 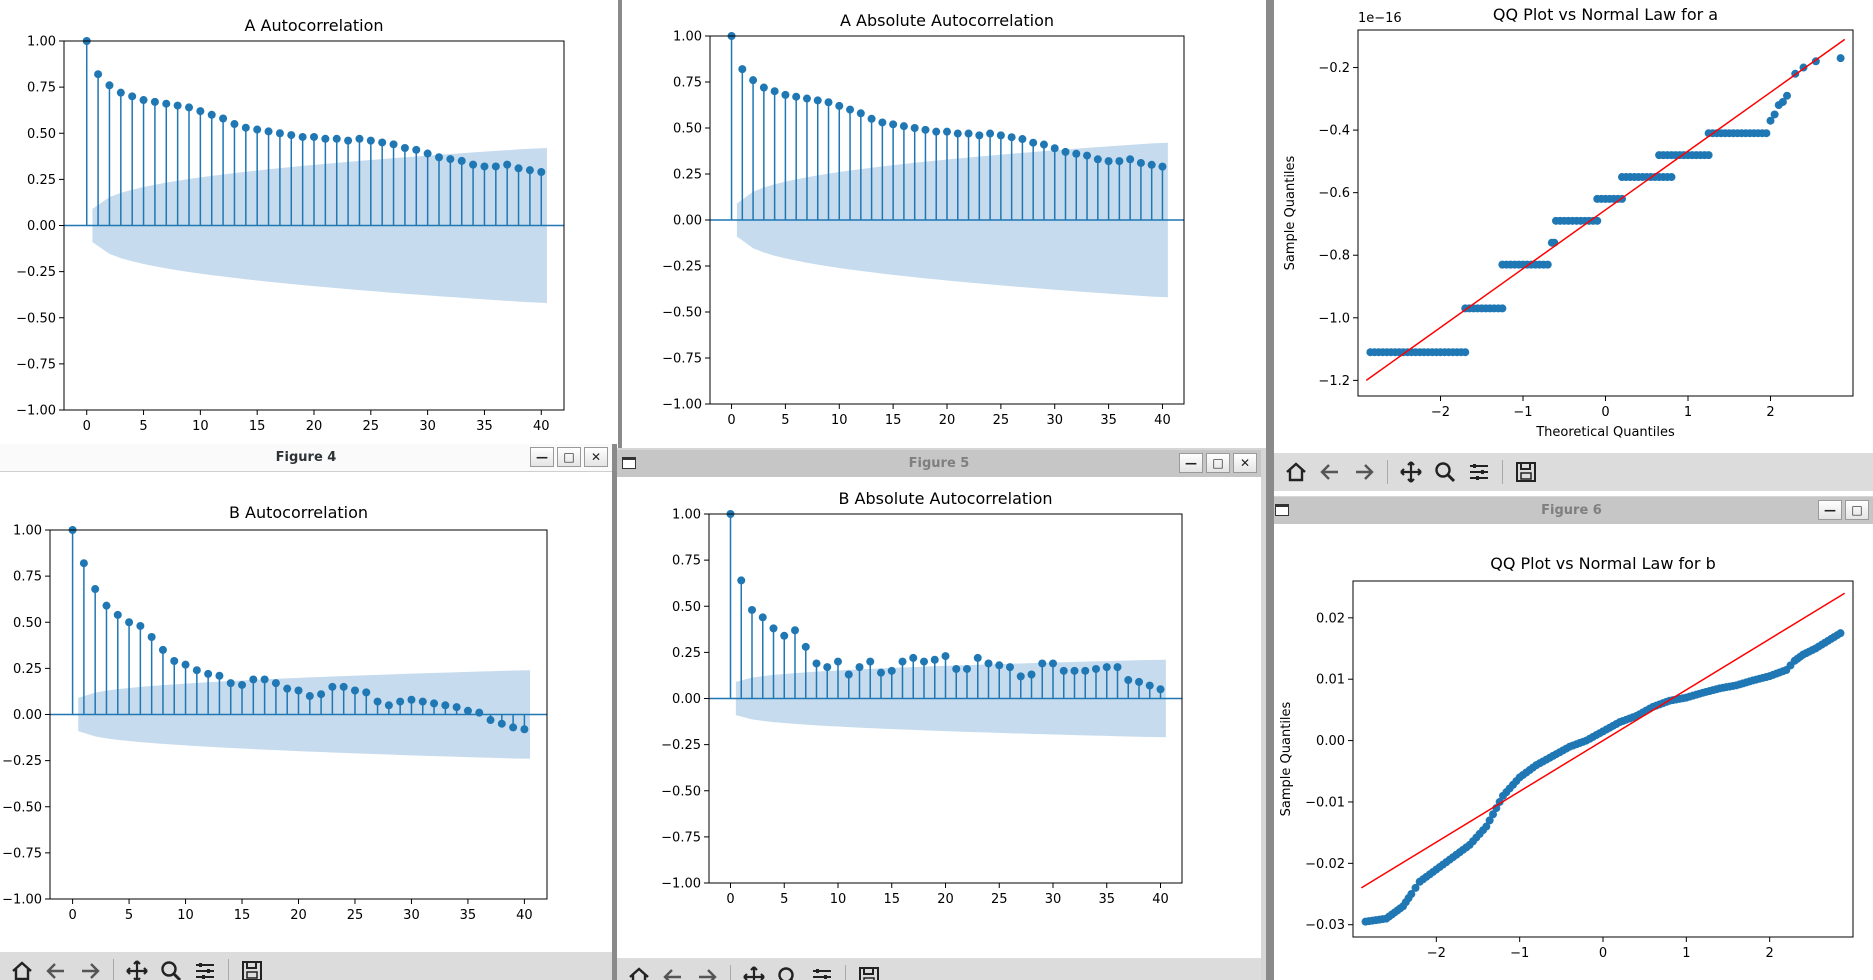 What do you see at coordinates (242, 915) in the screenshot?
I see `x-tick-label: 15` at bounding box center [242, 915].